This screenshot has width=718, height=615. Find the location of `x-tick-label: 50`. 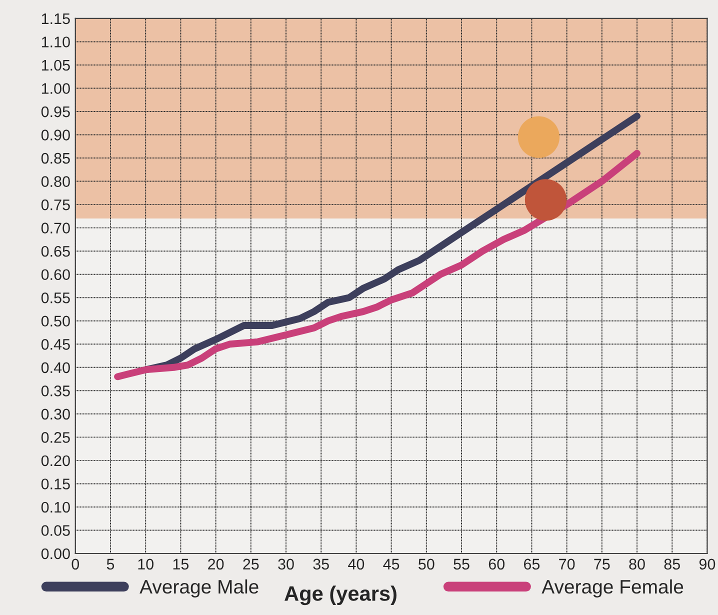

x-tick-label: 50 is located at coordinates (426, 564).